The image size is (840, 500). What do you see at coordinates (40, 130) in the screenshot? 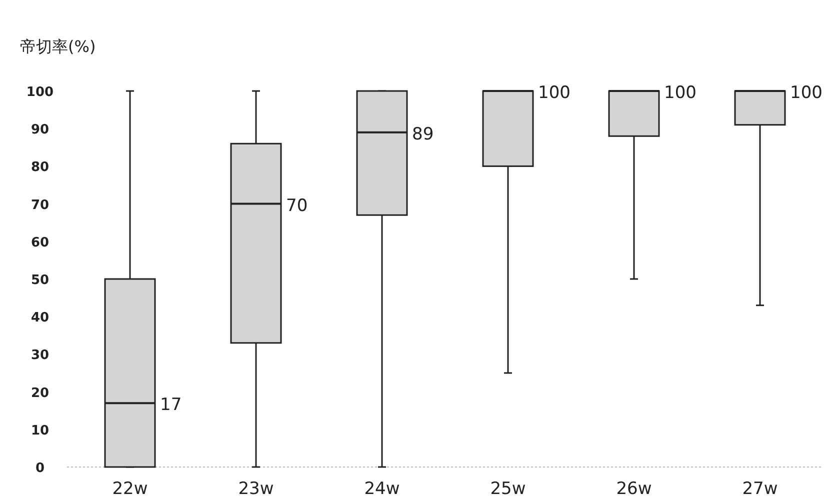
I see `y-tick-label: 90` at bounding box center [40, 130].